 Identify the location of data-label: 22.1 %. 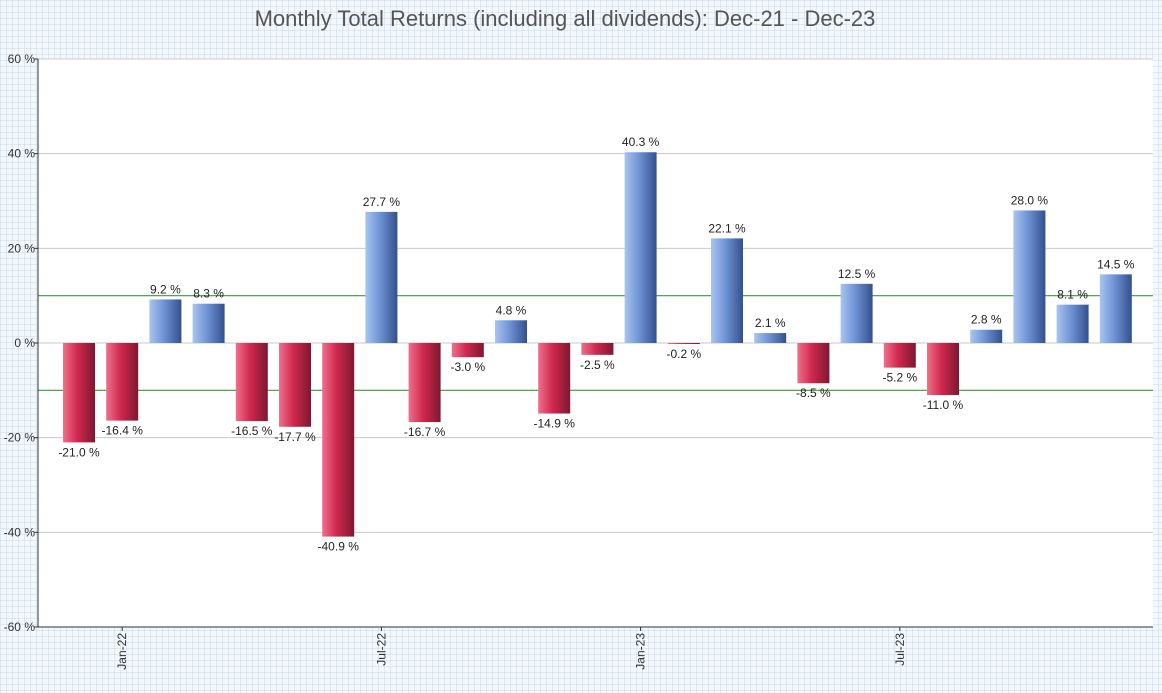
(727, 228).